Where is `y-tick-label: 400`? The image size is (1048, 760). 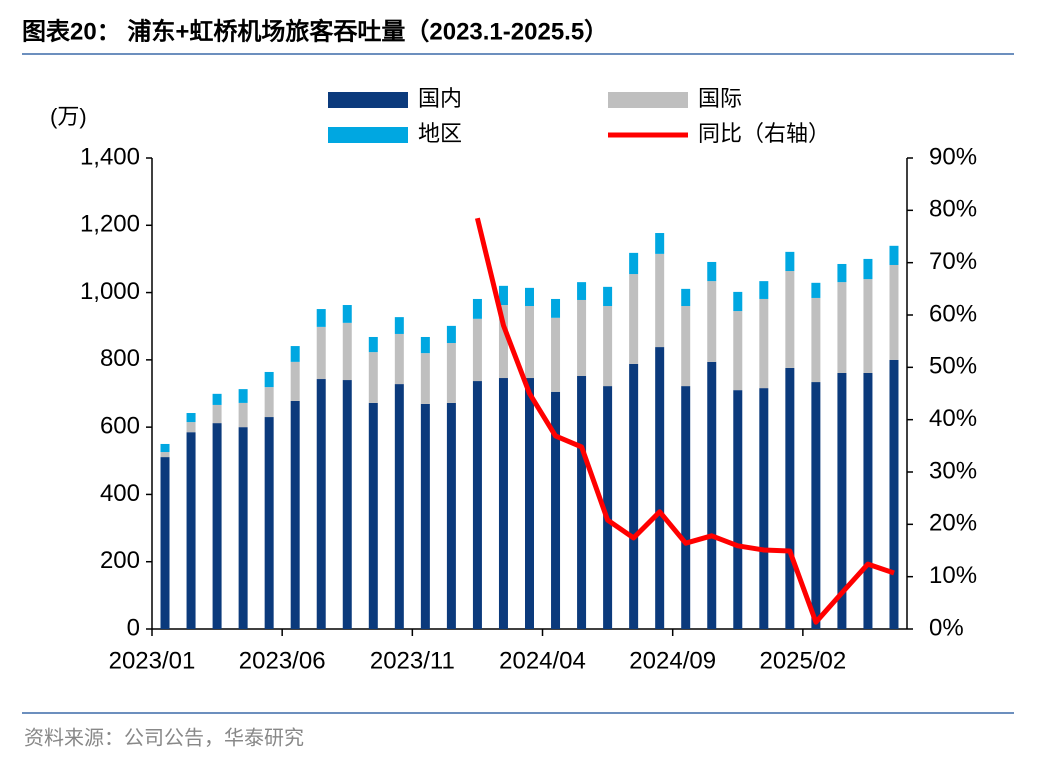
y-tick-label: 400 is located at coordinates (120, 493).